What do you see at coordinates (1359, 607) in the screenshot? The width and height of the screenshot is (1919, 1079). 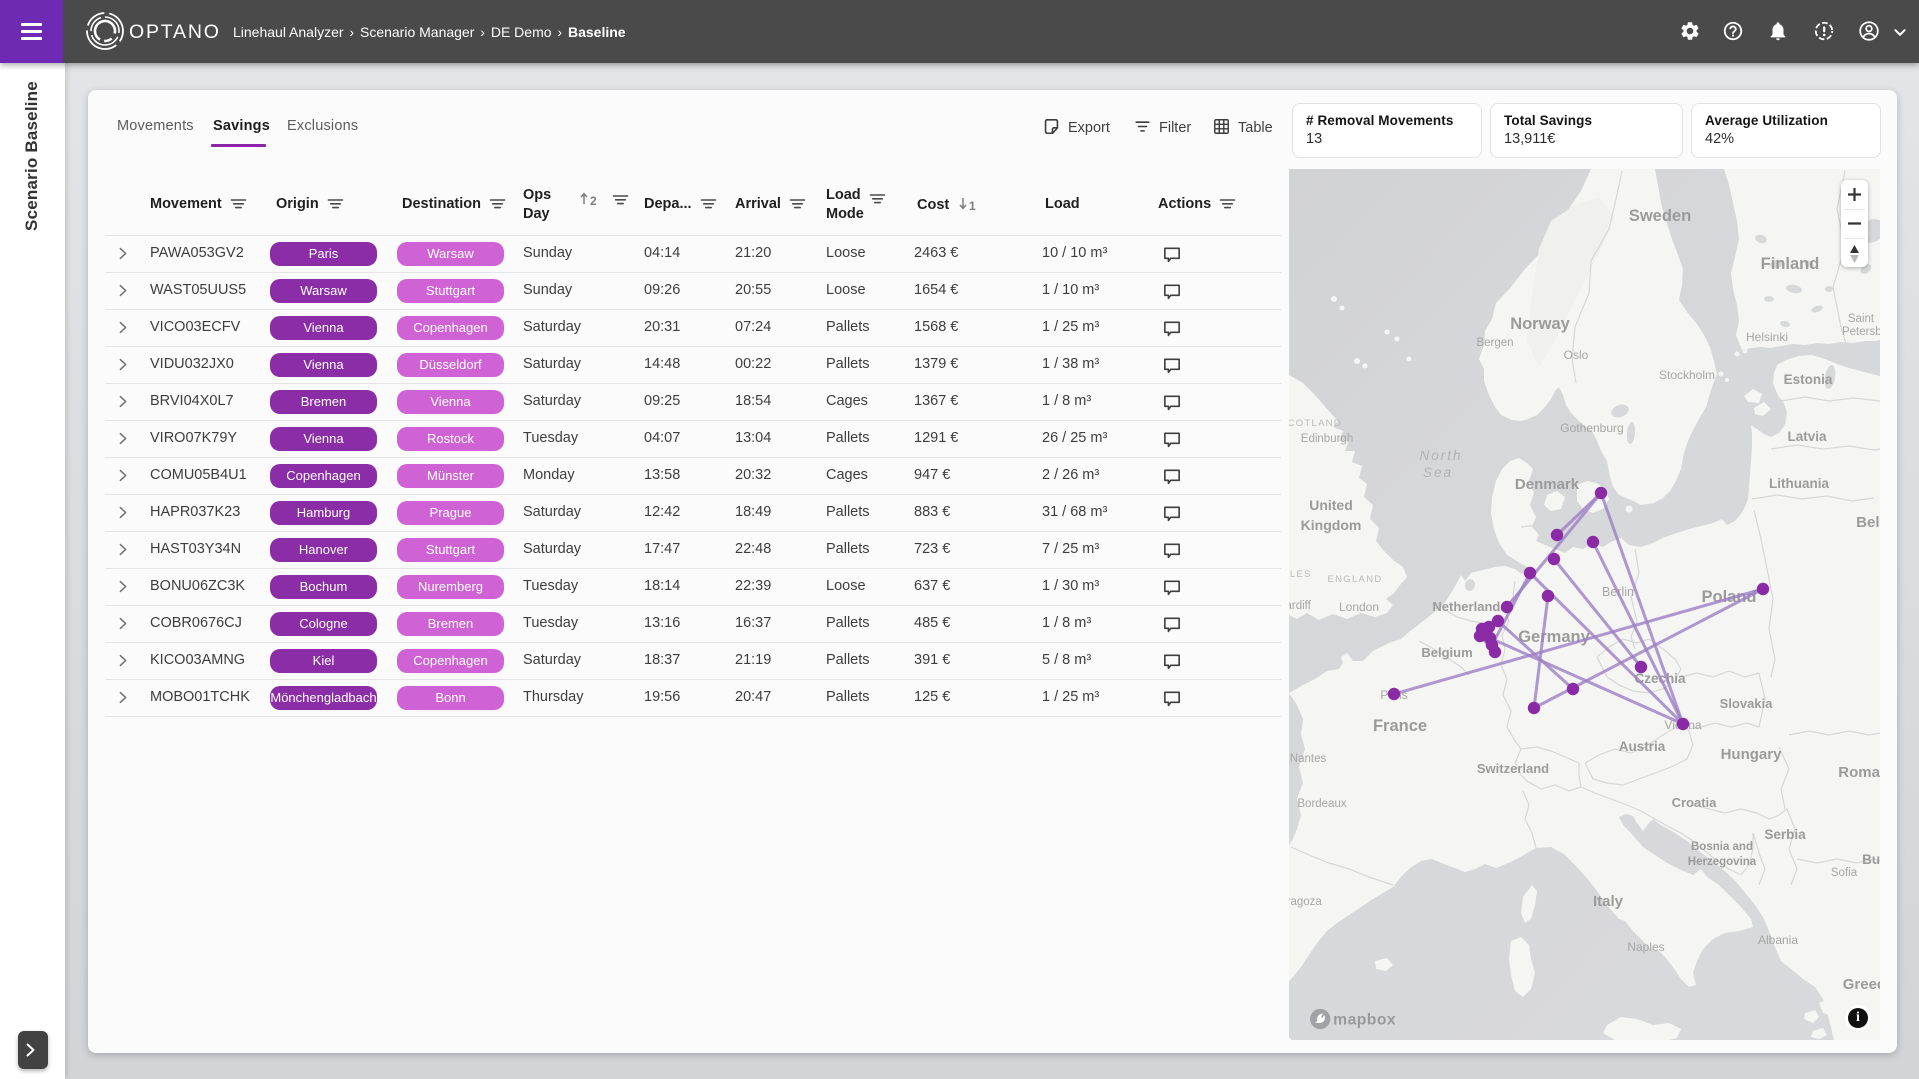 I see `svg-text: London` at bounding box center [1359, 607].